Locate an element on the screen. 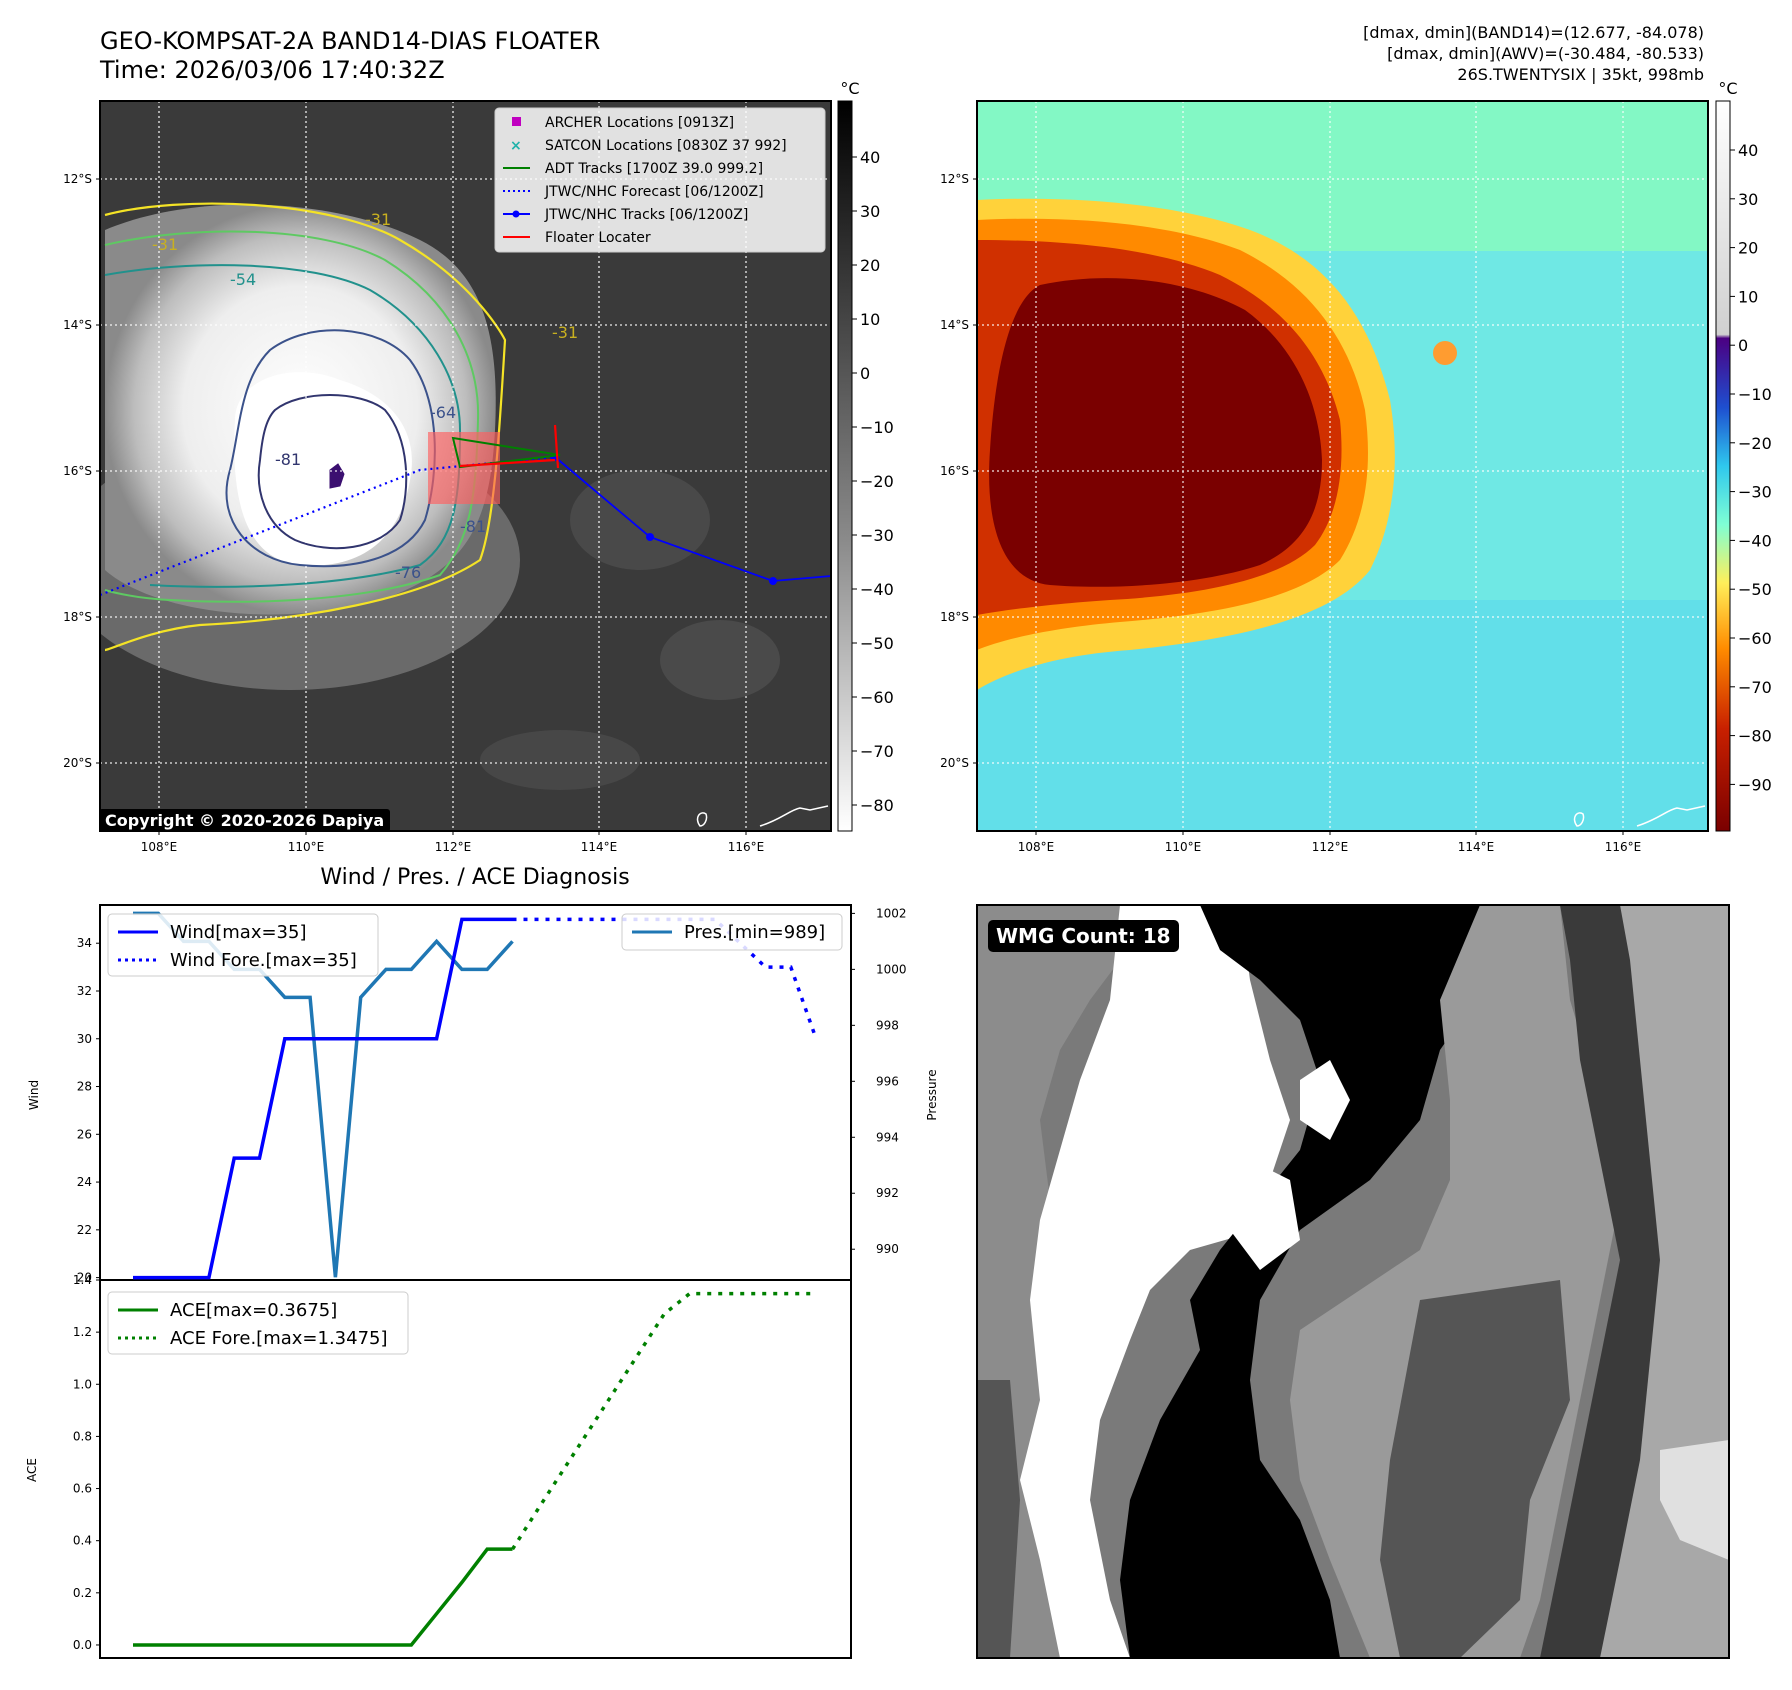  wind-tick: 24 is located at coordinates (84, 1182).